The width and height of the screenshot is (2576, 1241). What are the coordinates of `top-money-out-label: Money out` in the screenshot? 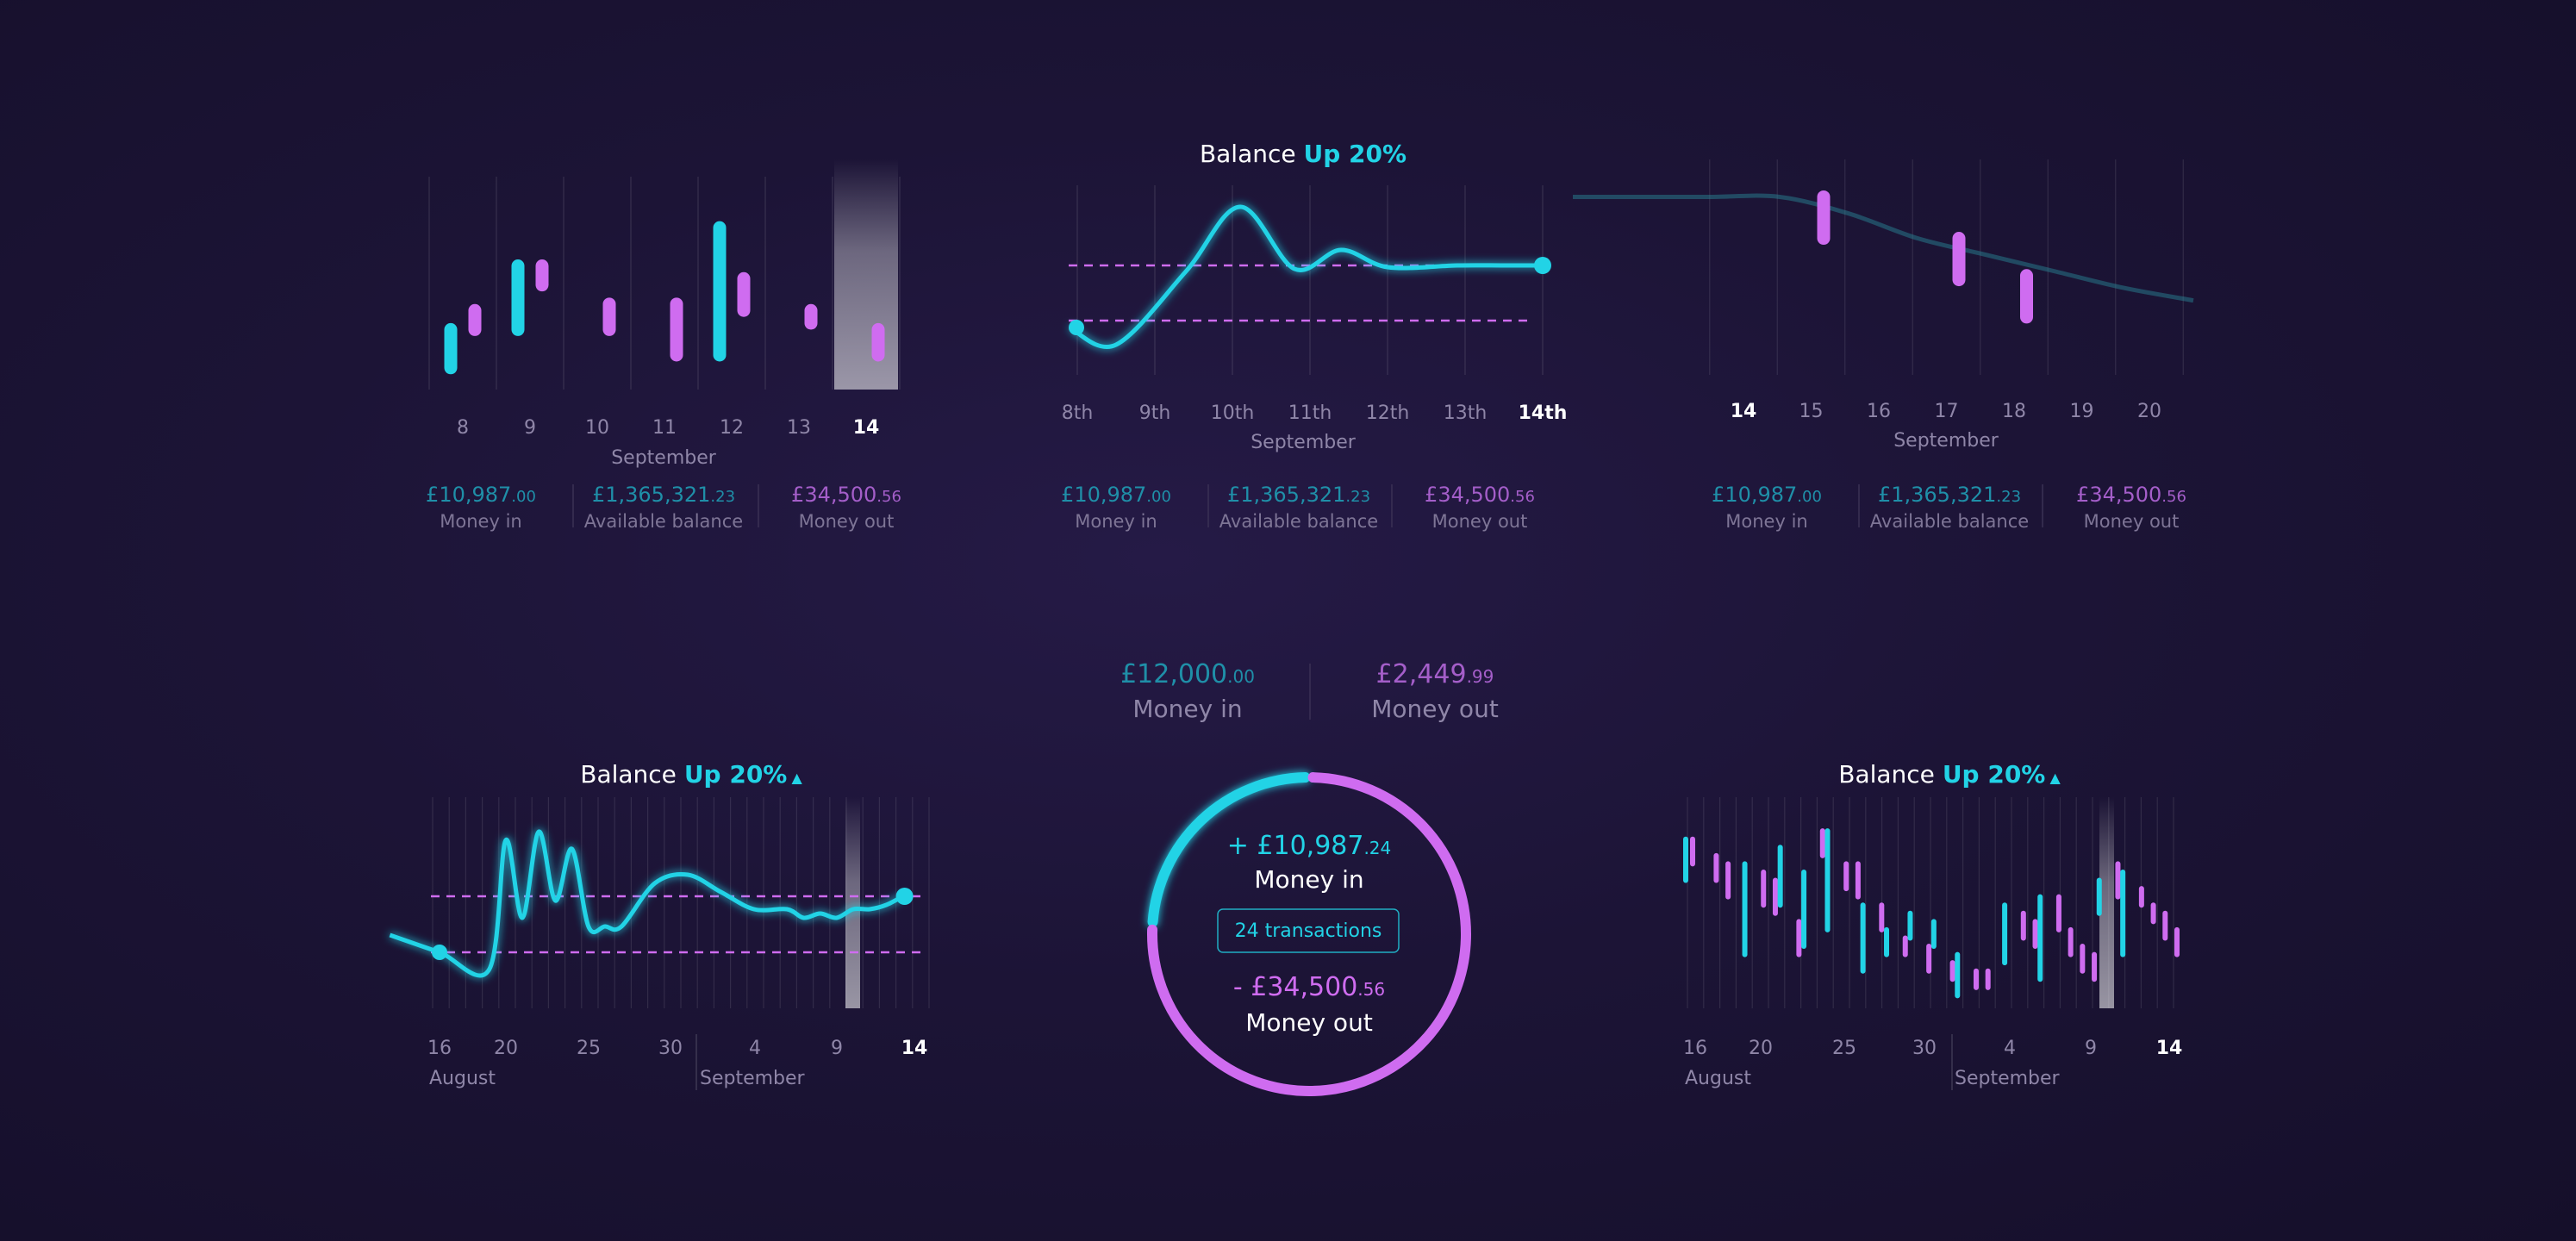 It's located at (1435, 709).